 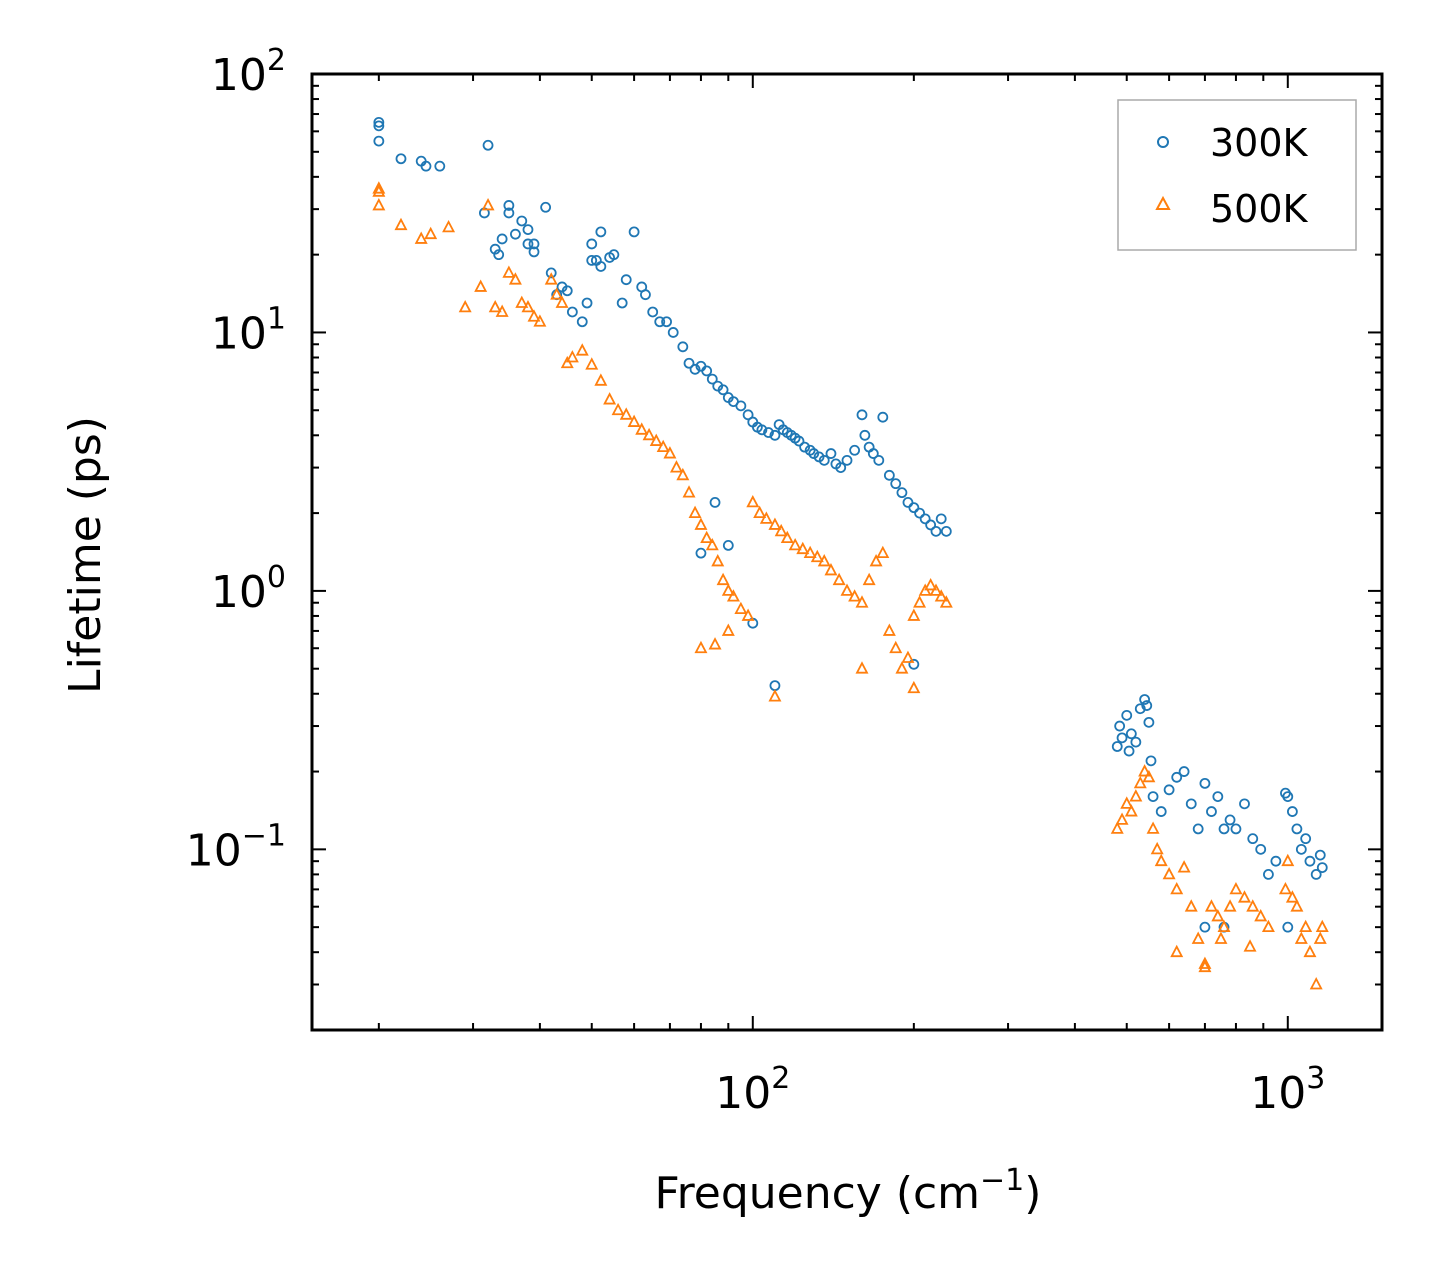 I want to click on x-axis-label: Frequency (cm−1), so click(x=848, y=1191).